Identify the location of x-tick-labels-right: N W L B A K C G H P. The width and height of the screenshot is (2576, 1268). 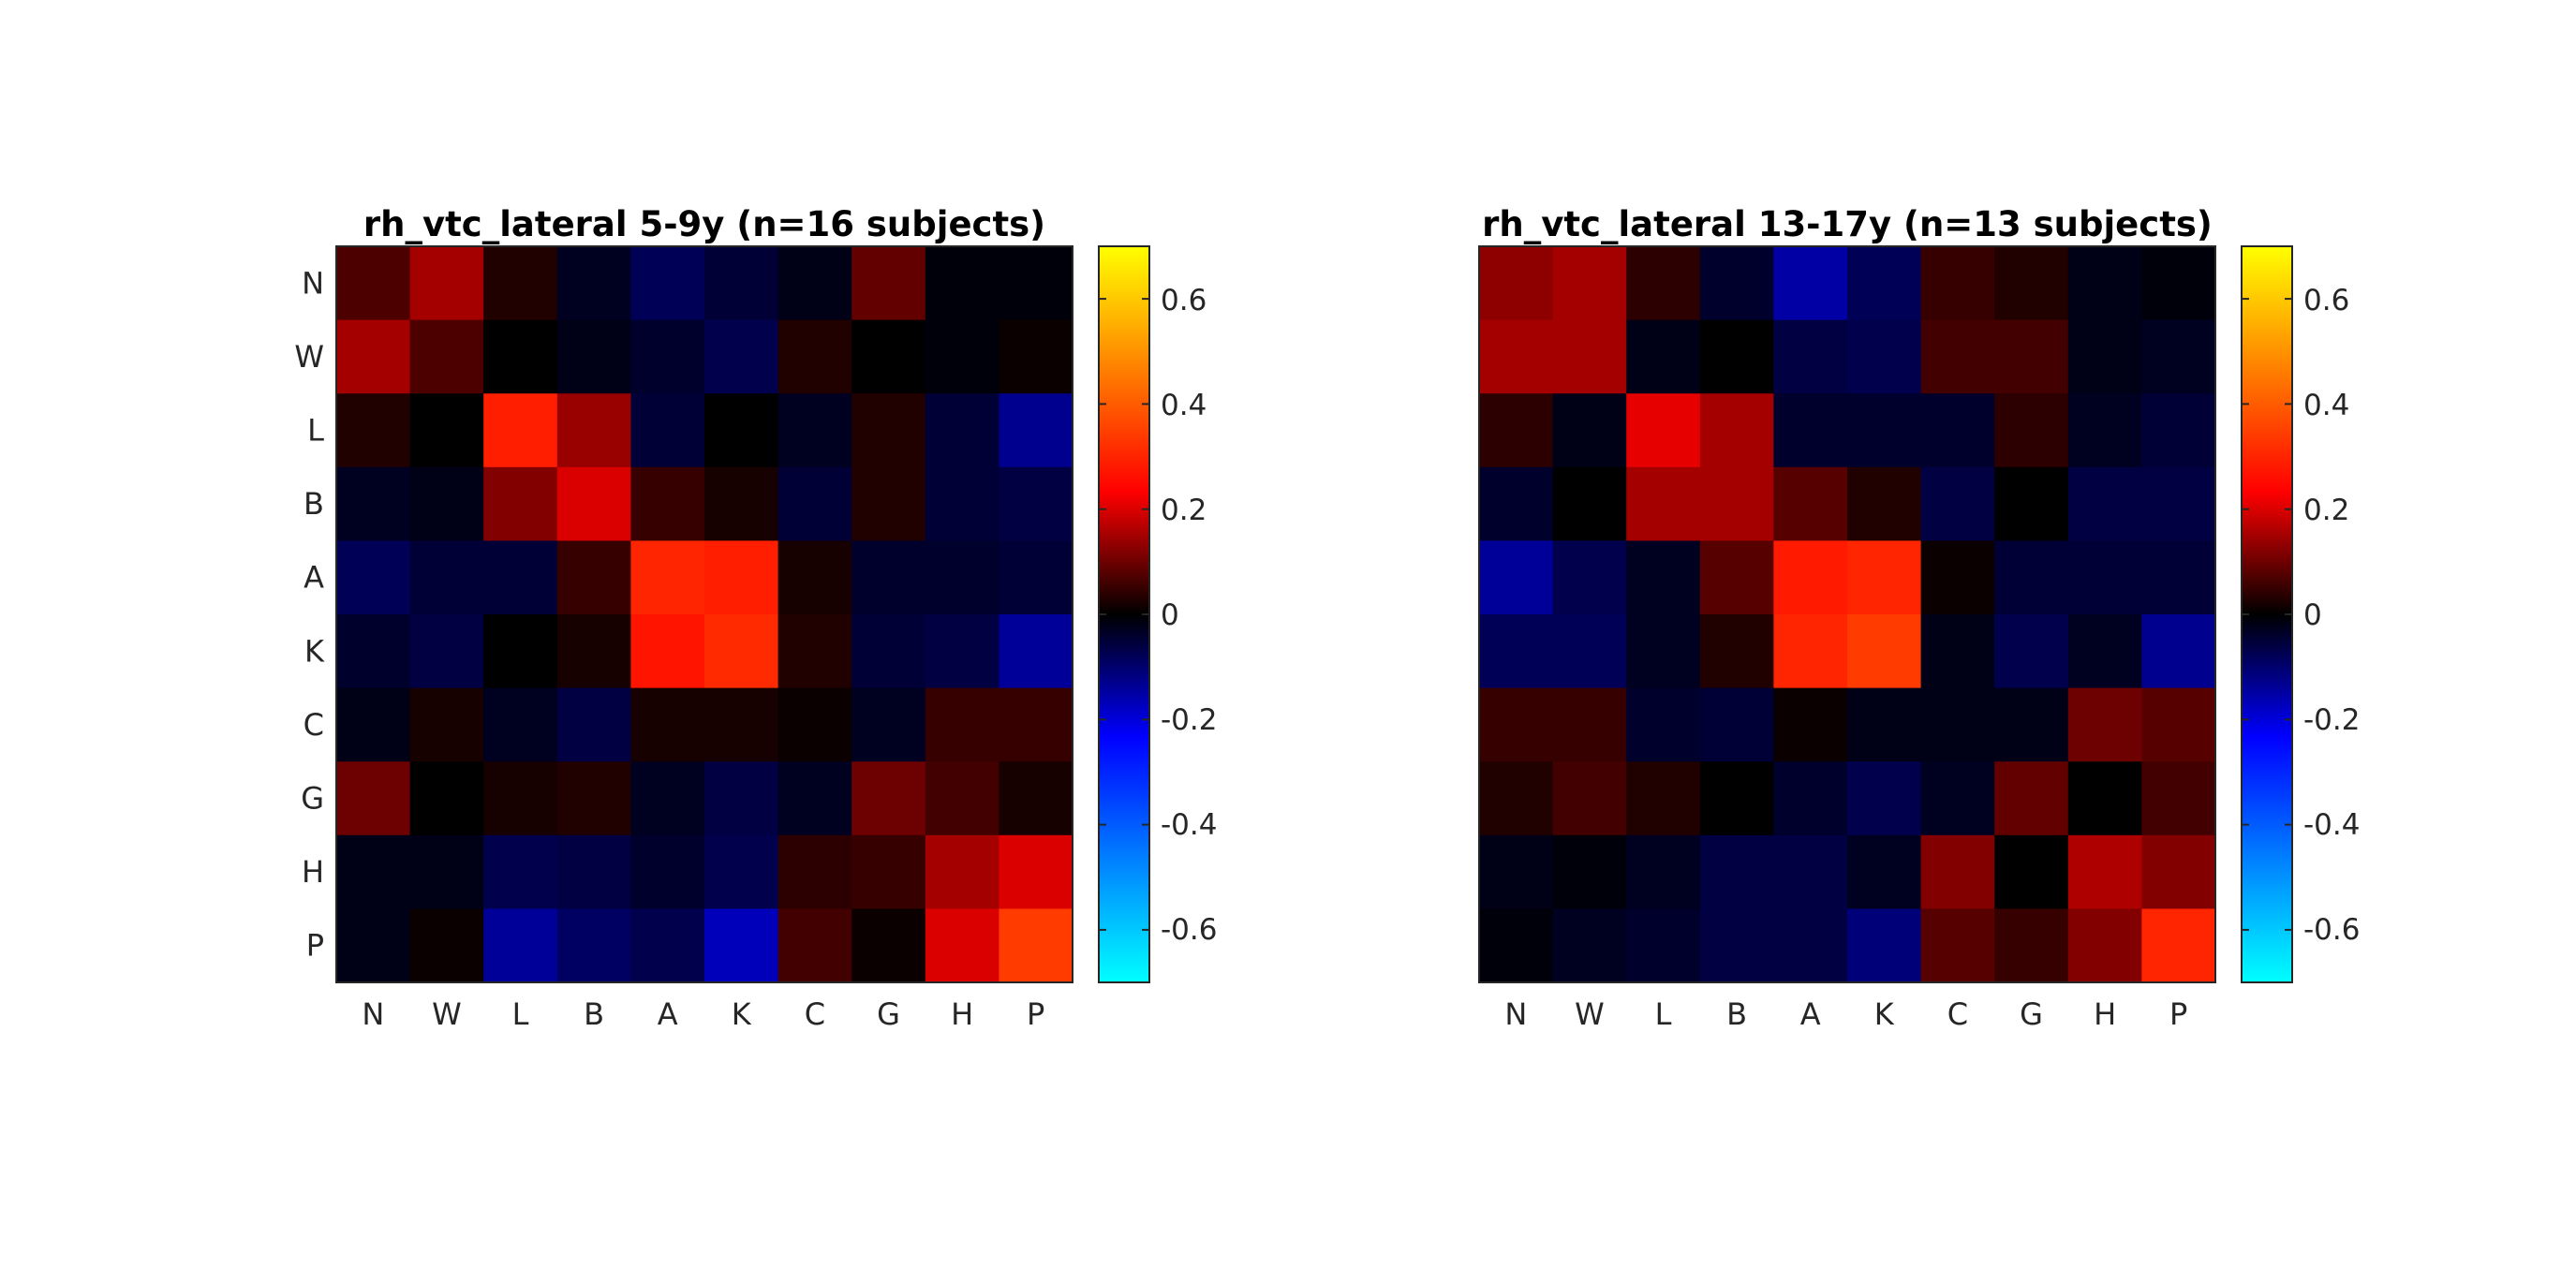
(1846, 1014).